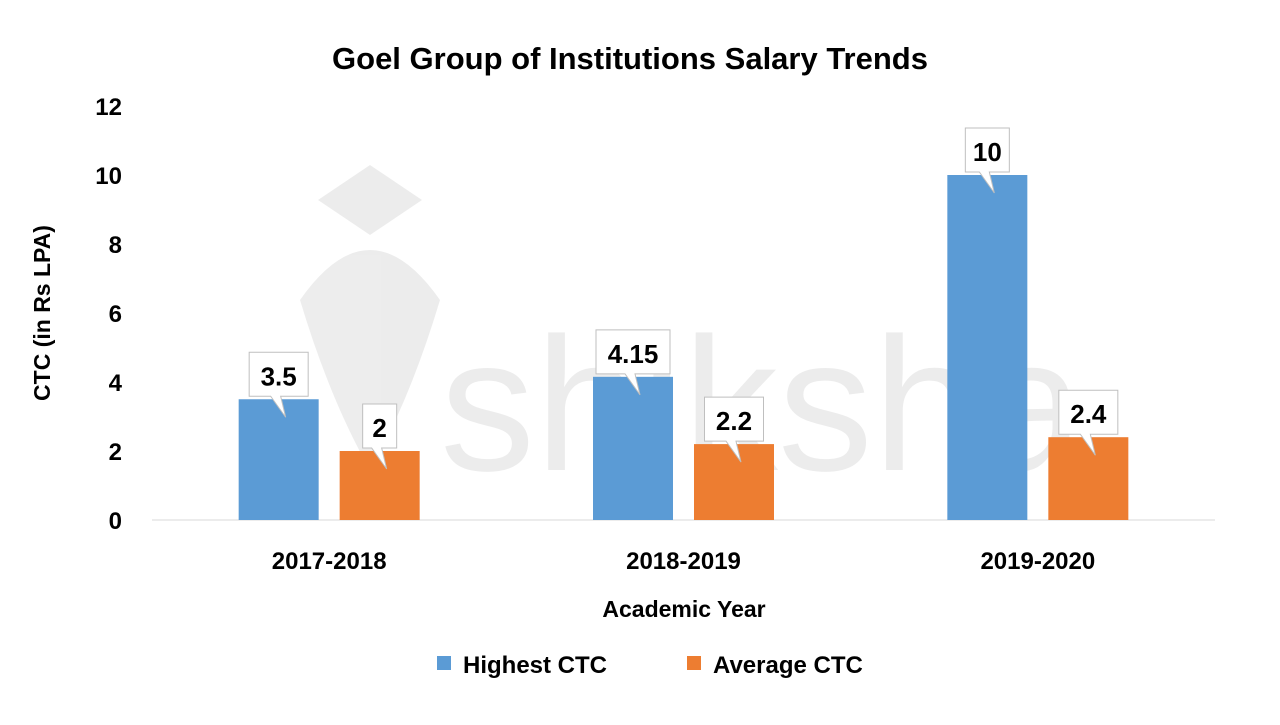 This screenshot has width=1280, height=725. Describe the element at coordinates (788, 665) in the screenshot. I see `legend-label: Average CTC` at that location.